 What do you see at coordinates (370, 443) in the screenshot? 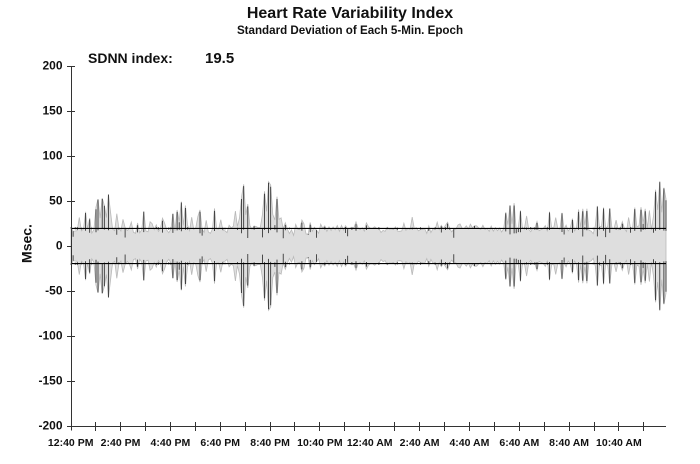
I see `svg-text: 12:40 AM` at bounding box center [370, 443].